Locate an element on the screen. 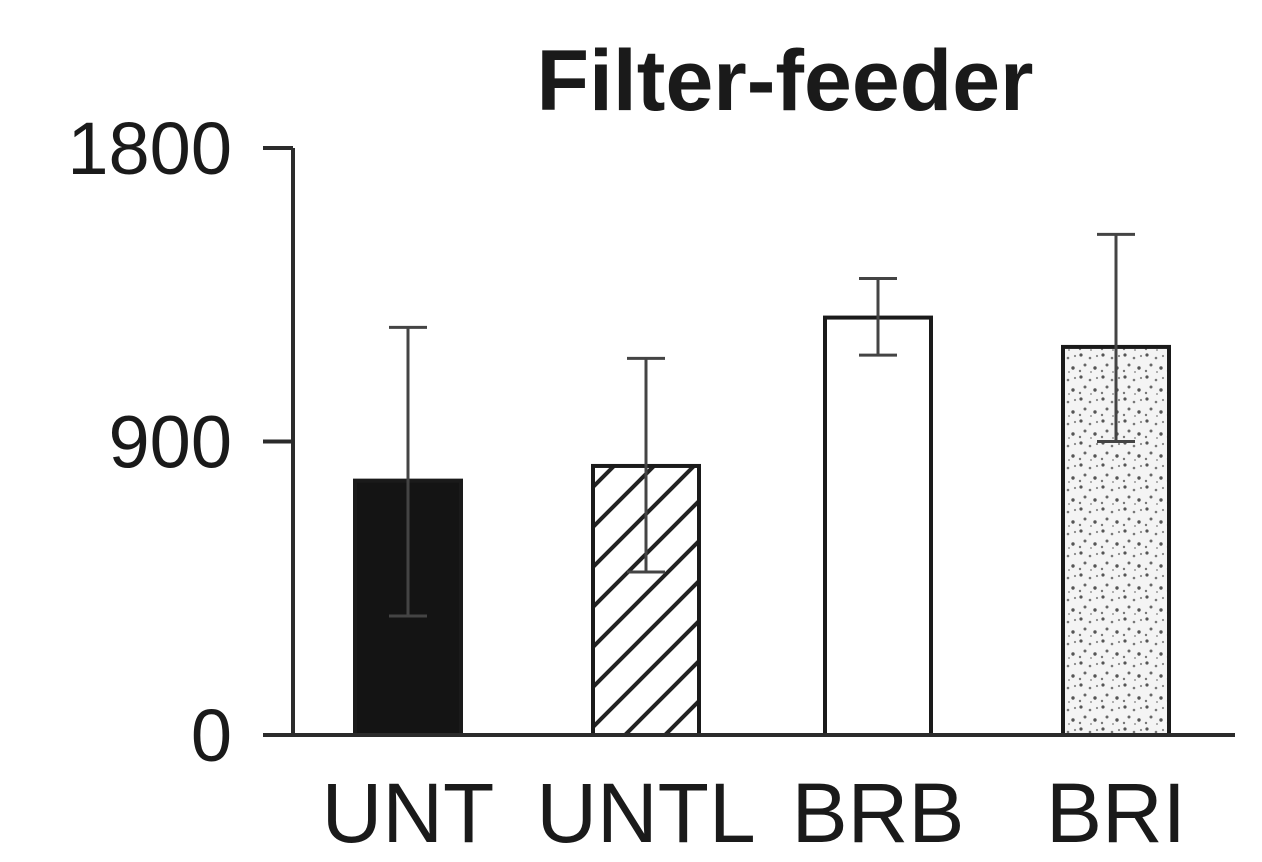 The width and height of the screenshot is (1262, 862). x-axis-labels: UNT UNTL BRB BRI is located at coordinates (754, 813).